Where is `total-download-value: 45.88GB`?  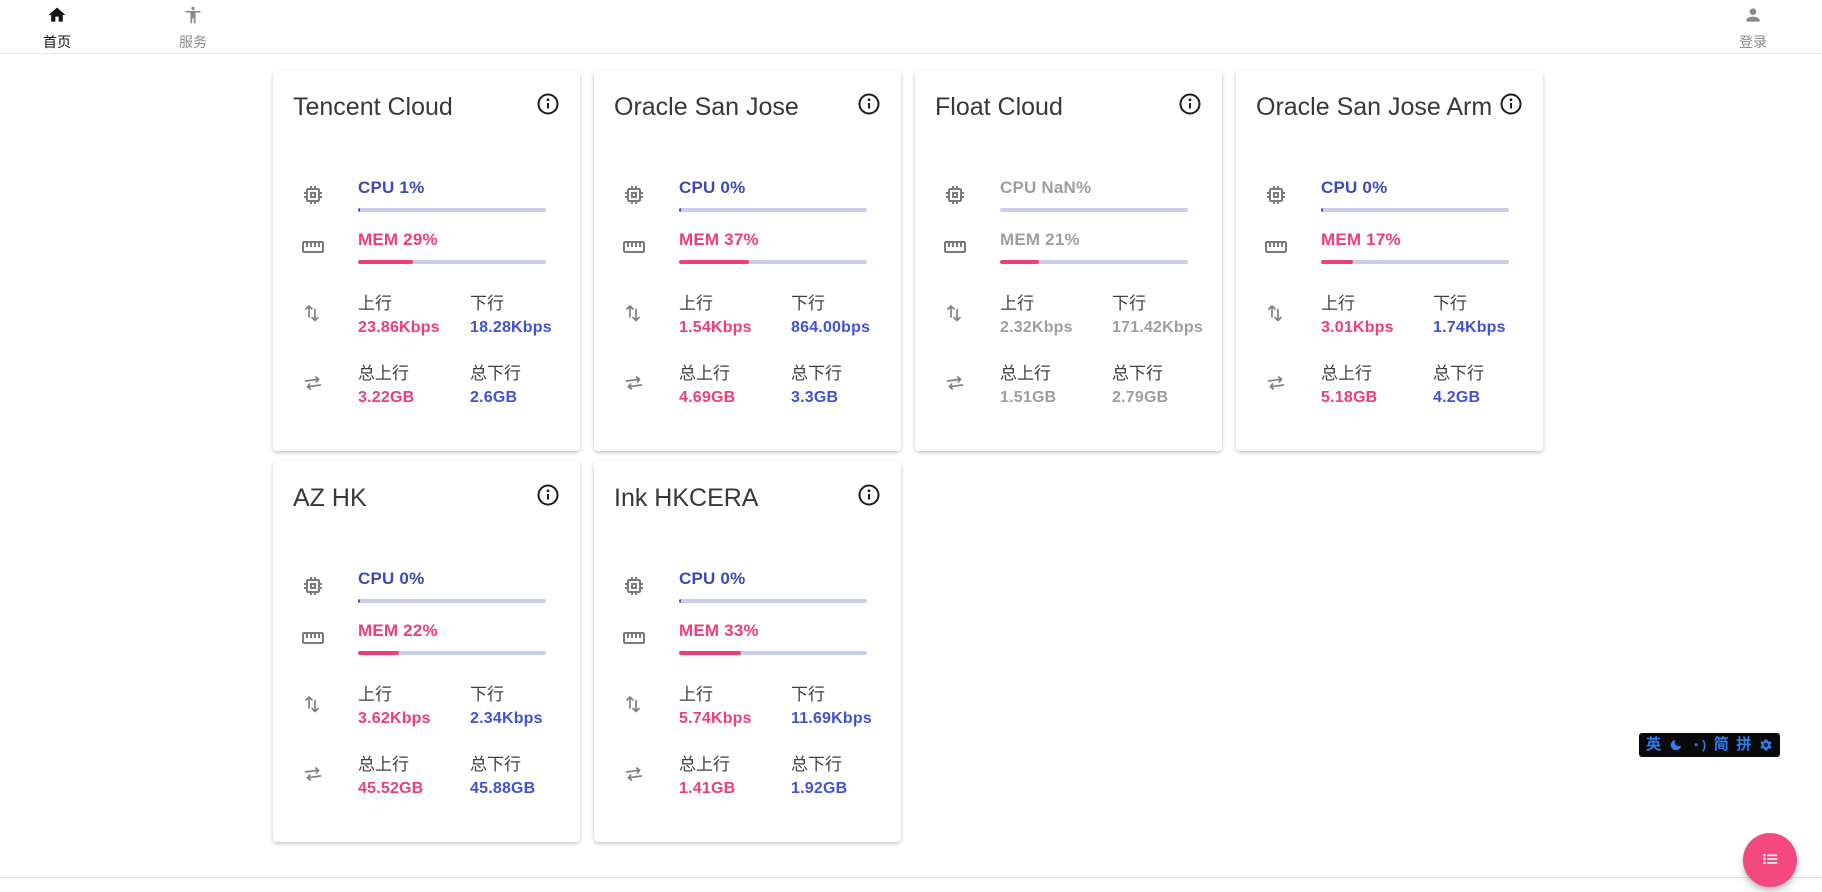
total-download-value: 45.88GB is located at coordinates (503, 788).